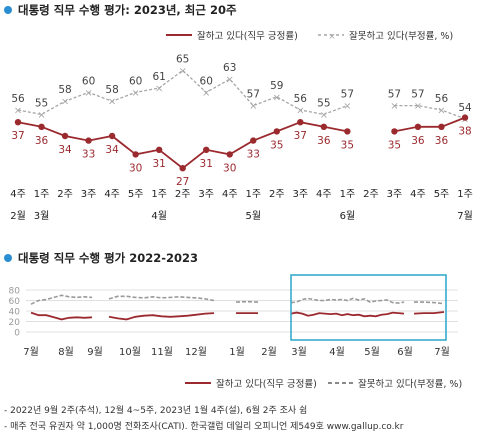 This screenshot has height=440, width=479. What do you see at coordinates (18, 99) in the screenshot?
I see `negative-data-label: 56` at bounding box center [18, 99].